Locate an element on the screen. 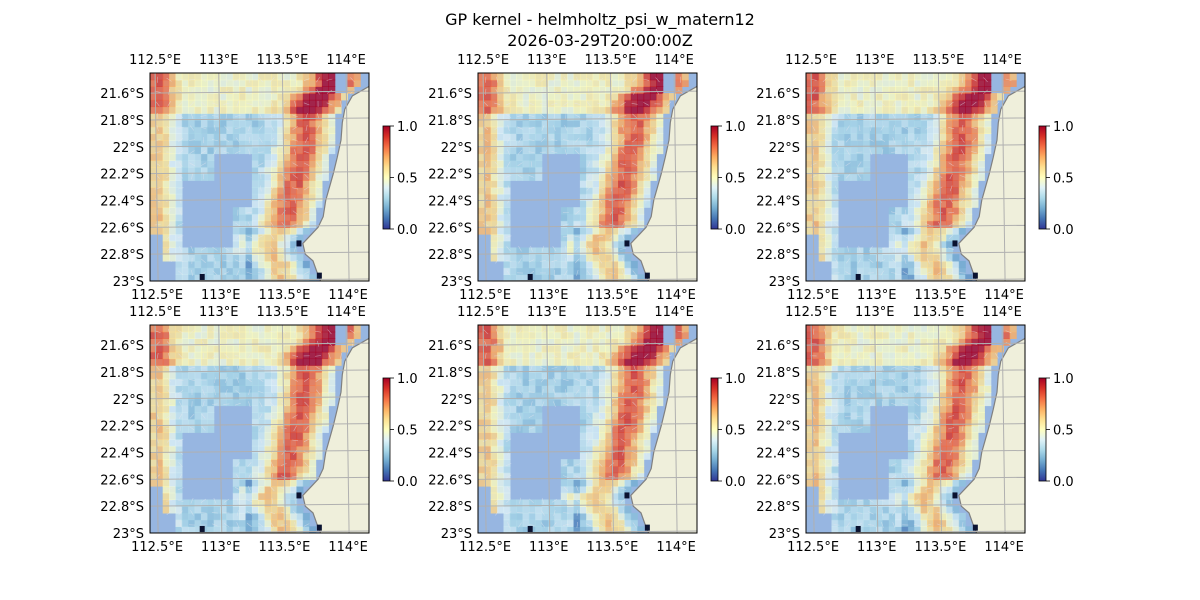  x-tick-label-bottom: 112.5°E is located at coordinates (157, 295).